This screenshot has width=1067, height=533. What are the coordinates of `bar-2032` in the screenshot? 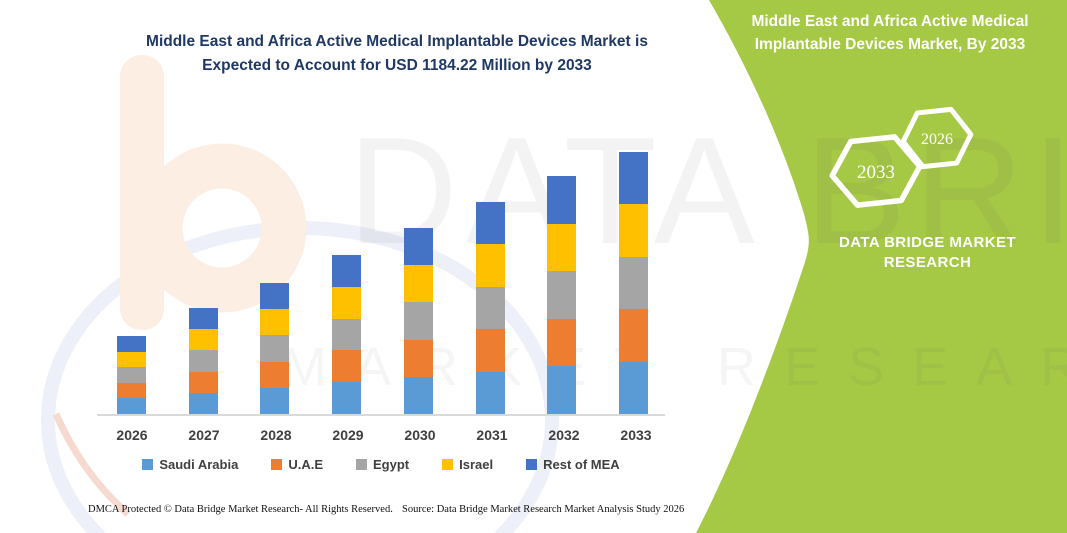 It's located at (562, 295).